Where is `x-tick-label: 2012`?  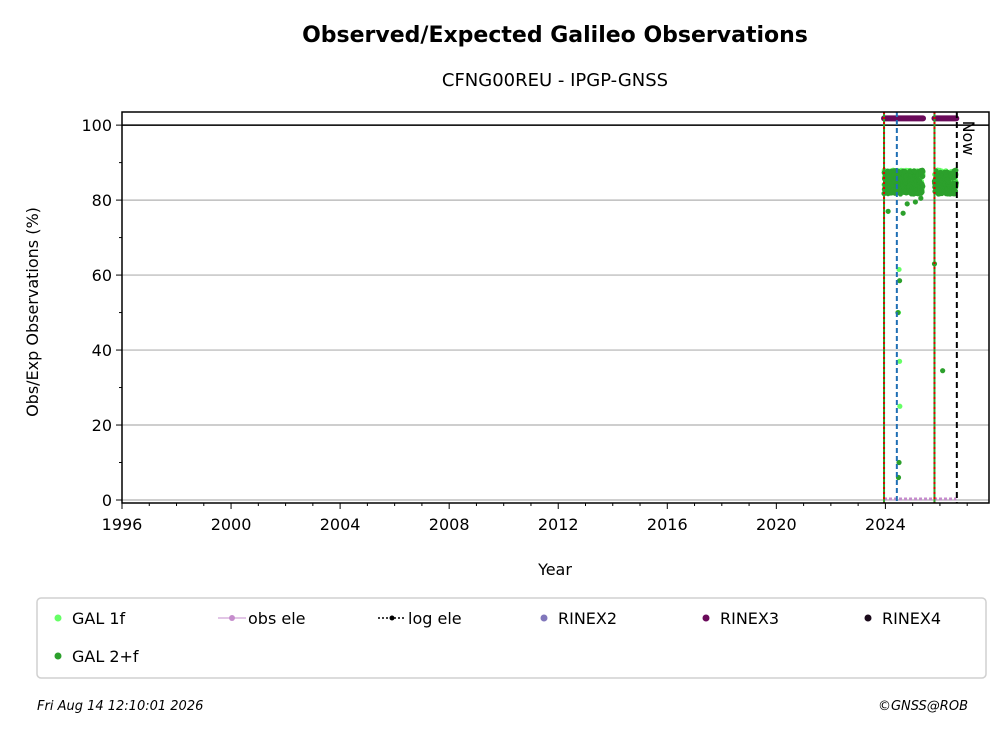 x-tick-label: 2012 is located at coordinates (558, 524).